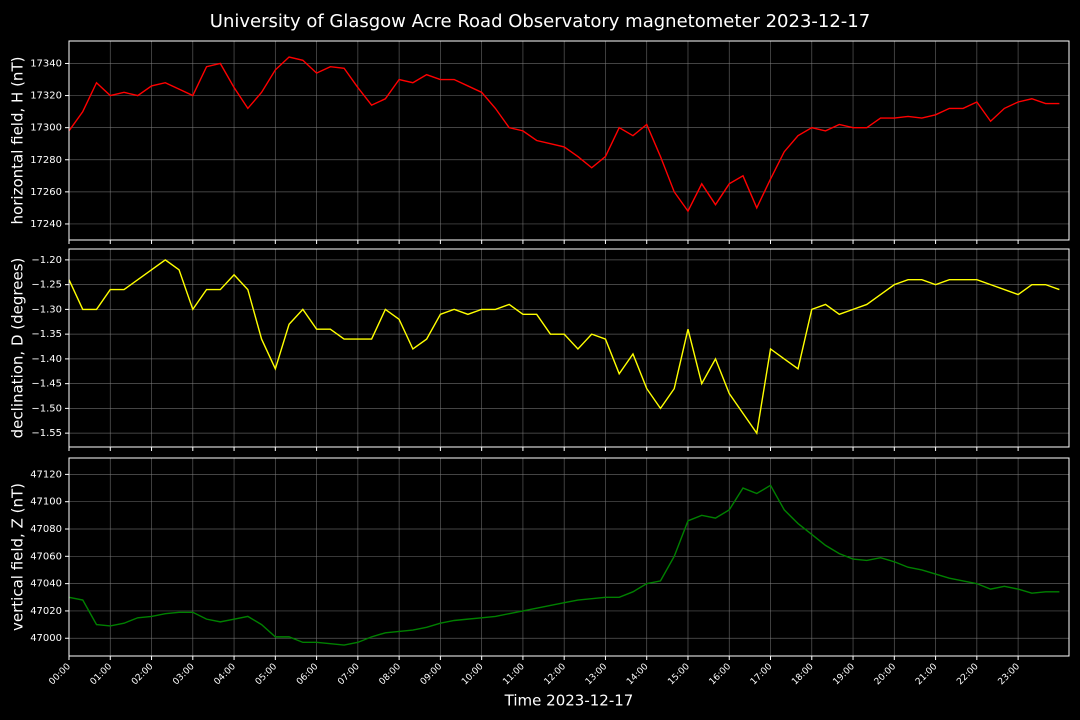 This screenshot has height=720, width=1080. I want to click on y-tick-label: 47040, so click(46, 584).